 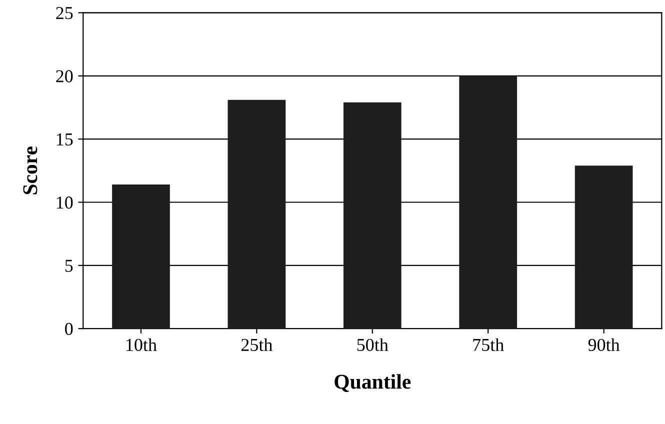 What do you see at coordinates (488, 345) in the screenshot?
I see `x-tick-label: 75th` at bounding box center [488, 345].